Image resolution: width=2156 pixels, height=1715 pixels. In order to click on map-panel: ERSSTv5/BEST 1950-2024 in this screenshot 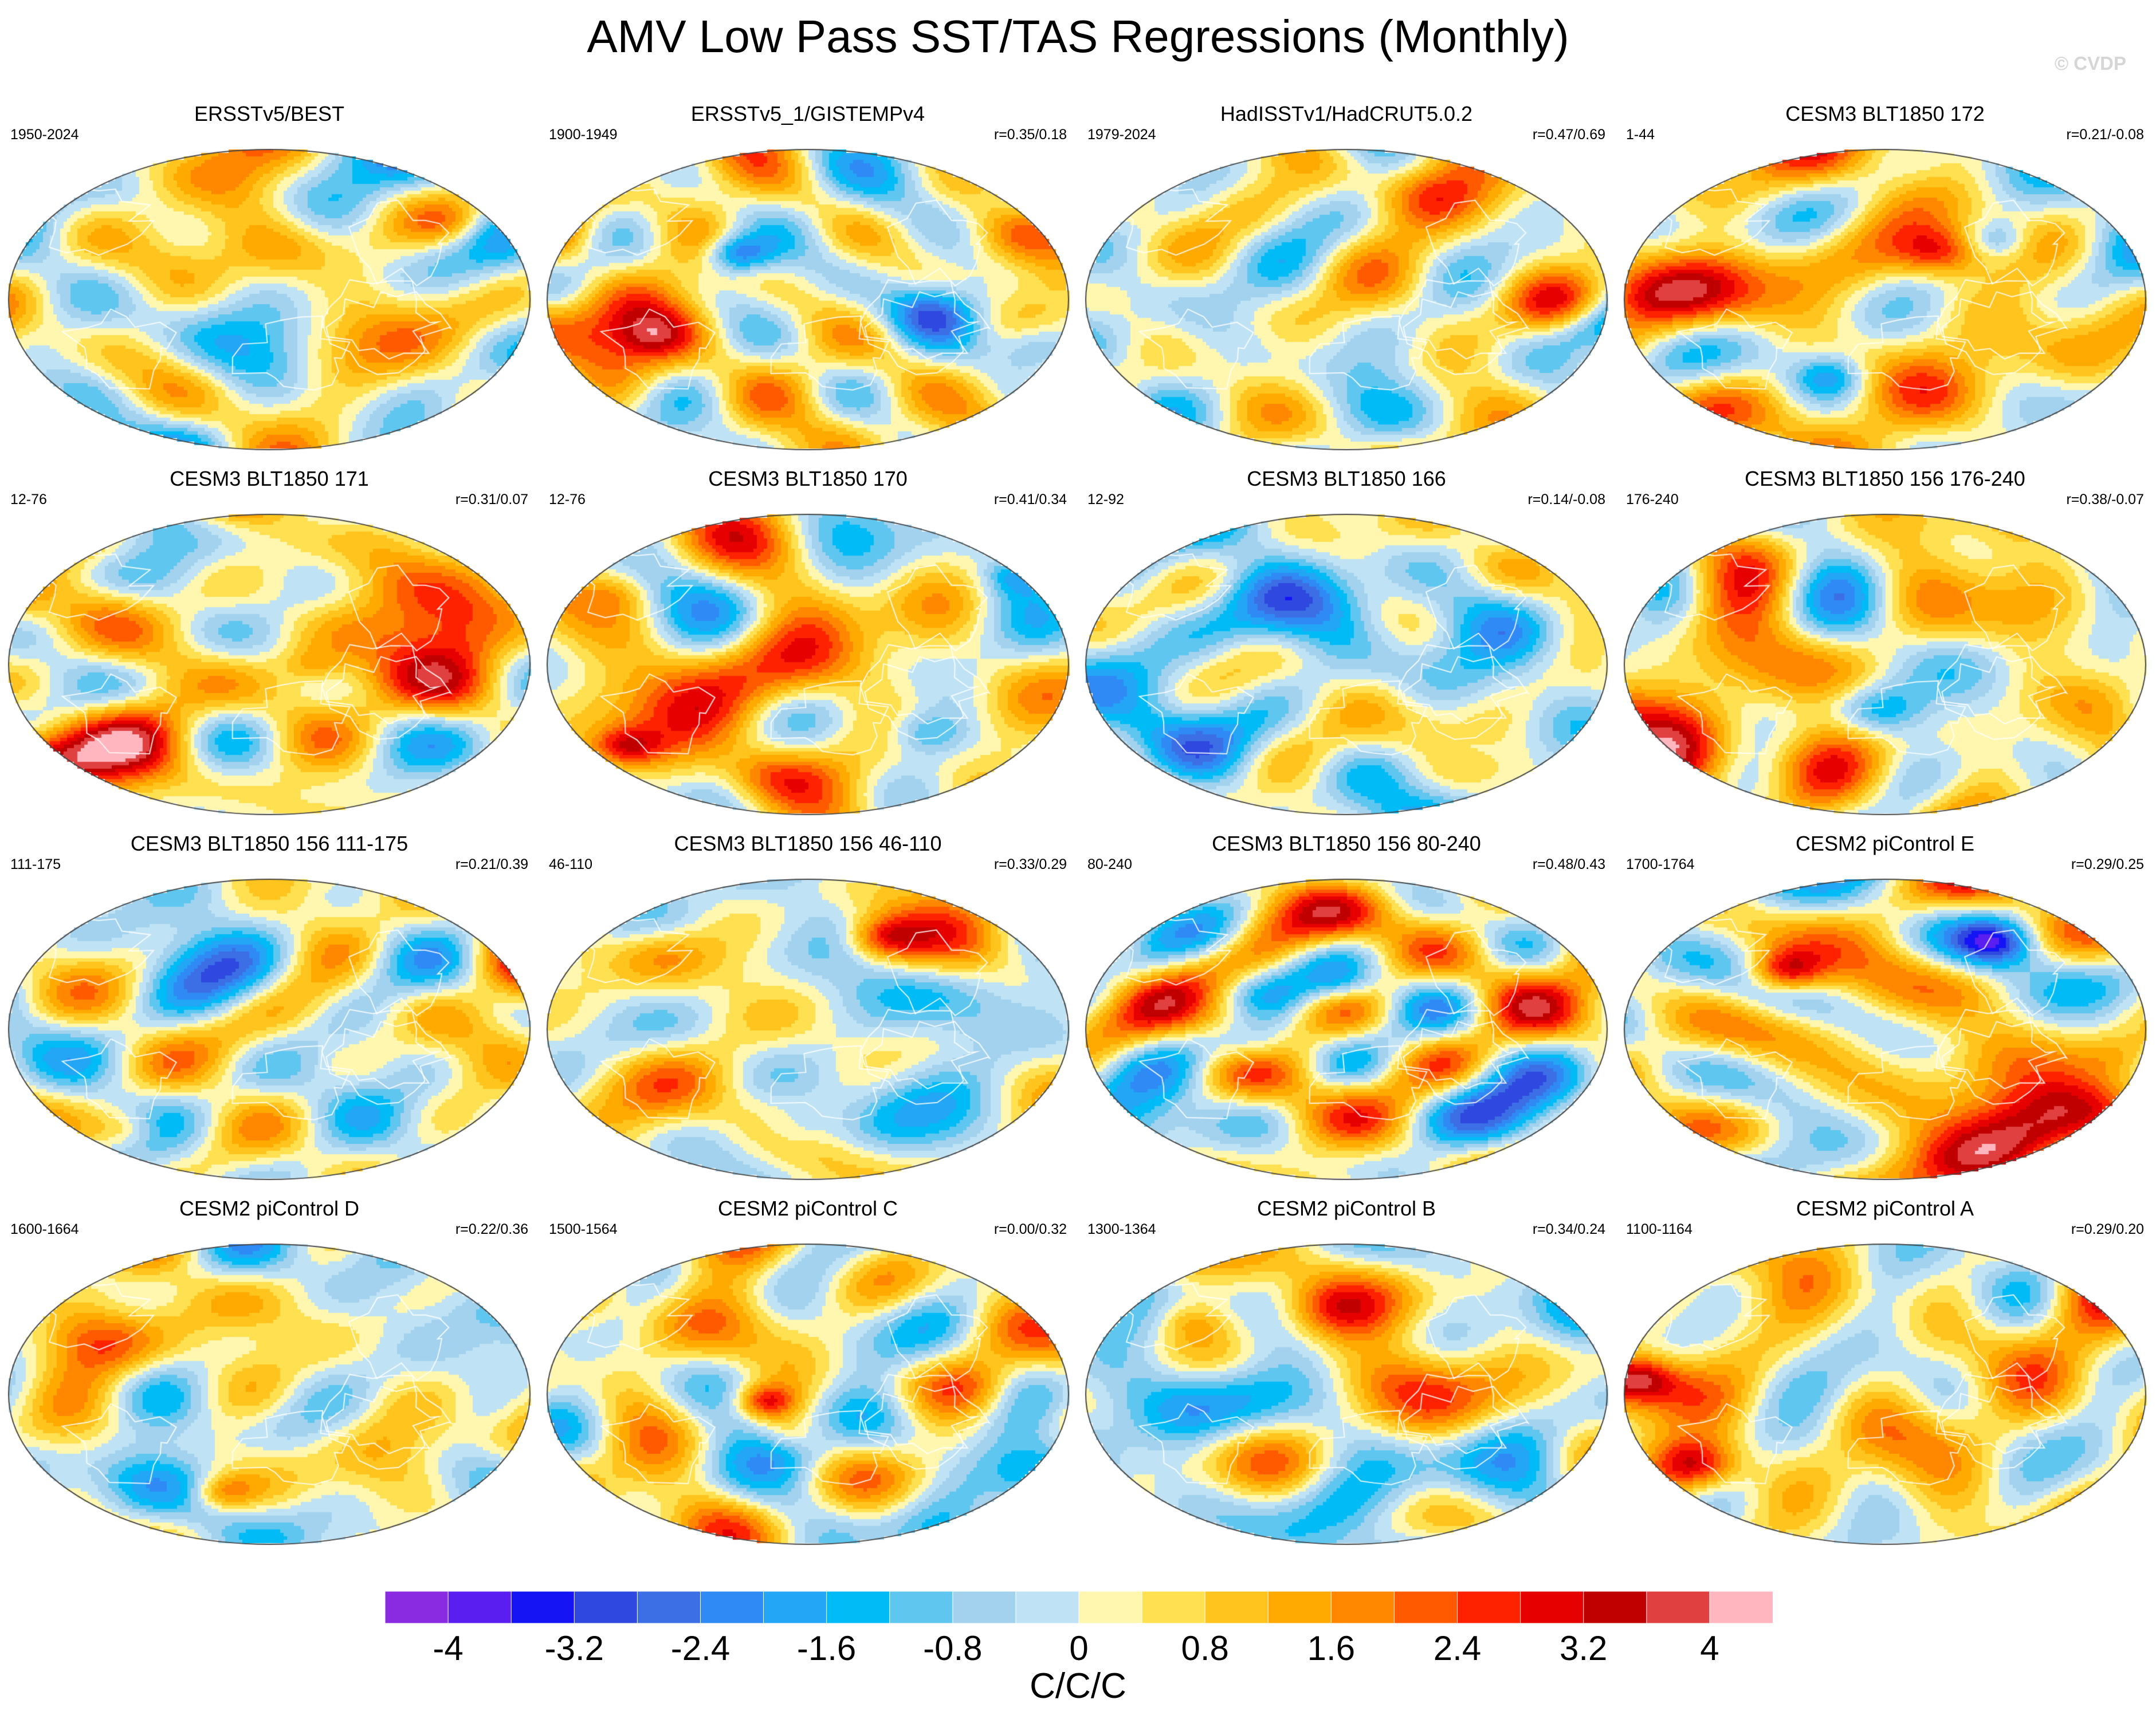, I will do `click(269, 284)`.